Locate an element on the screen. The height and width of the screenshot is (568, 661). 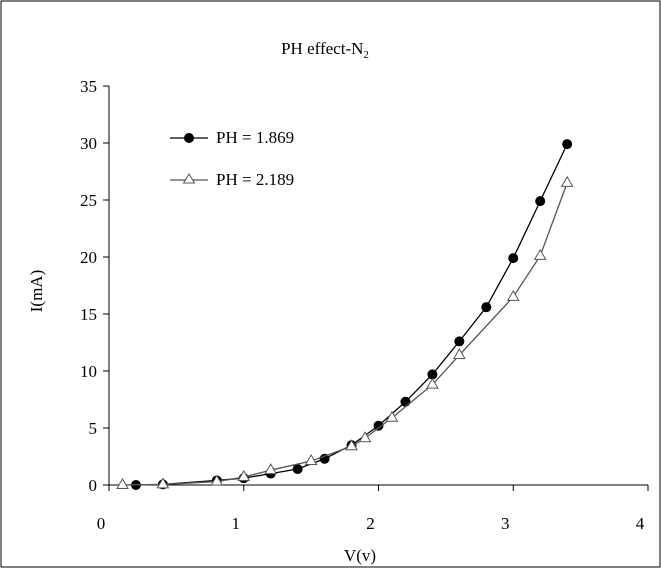
chart-title-subscript: 2 is located at coordinates (366, 55).